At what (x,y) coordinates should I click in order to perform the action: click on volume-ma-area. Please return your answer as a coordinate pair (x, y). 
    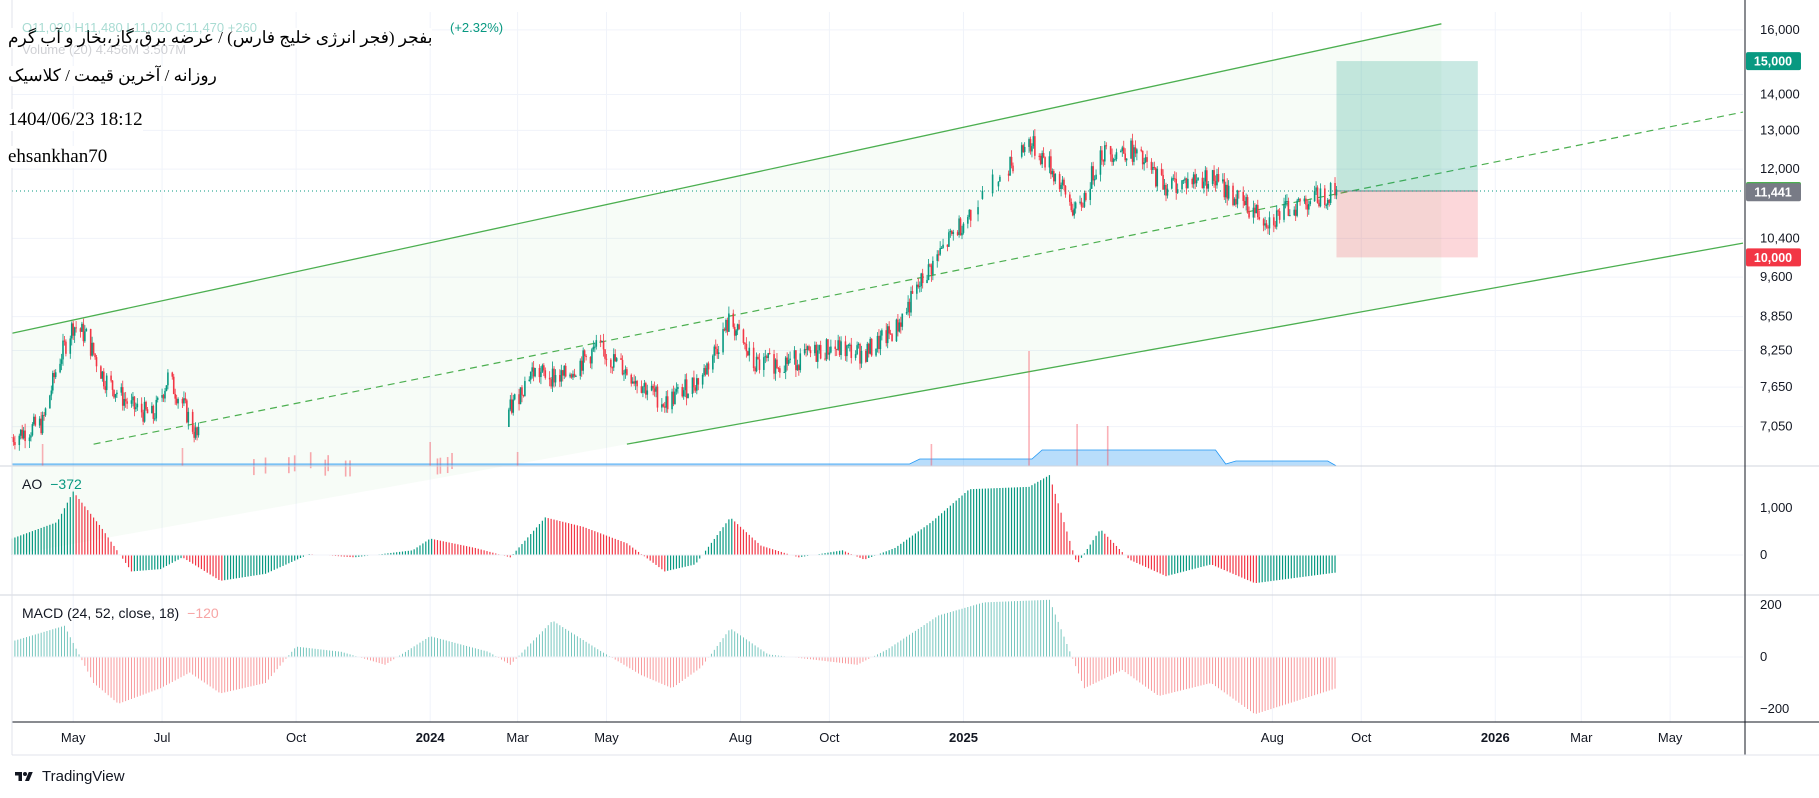
    Looking at the image, I should click on (674, 458).